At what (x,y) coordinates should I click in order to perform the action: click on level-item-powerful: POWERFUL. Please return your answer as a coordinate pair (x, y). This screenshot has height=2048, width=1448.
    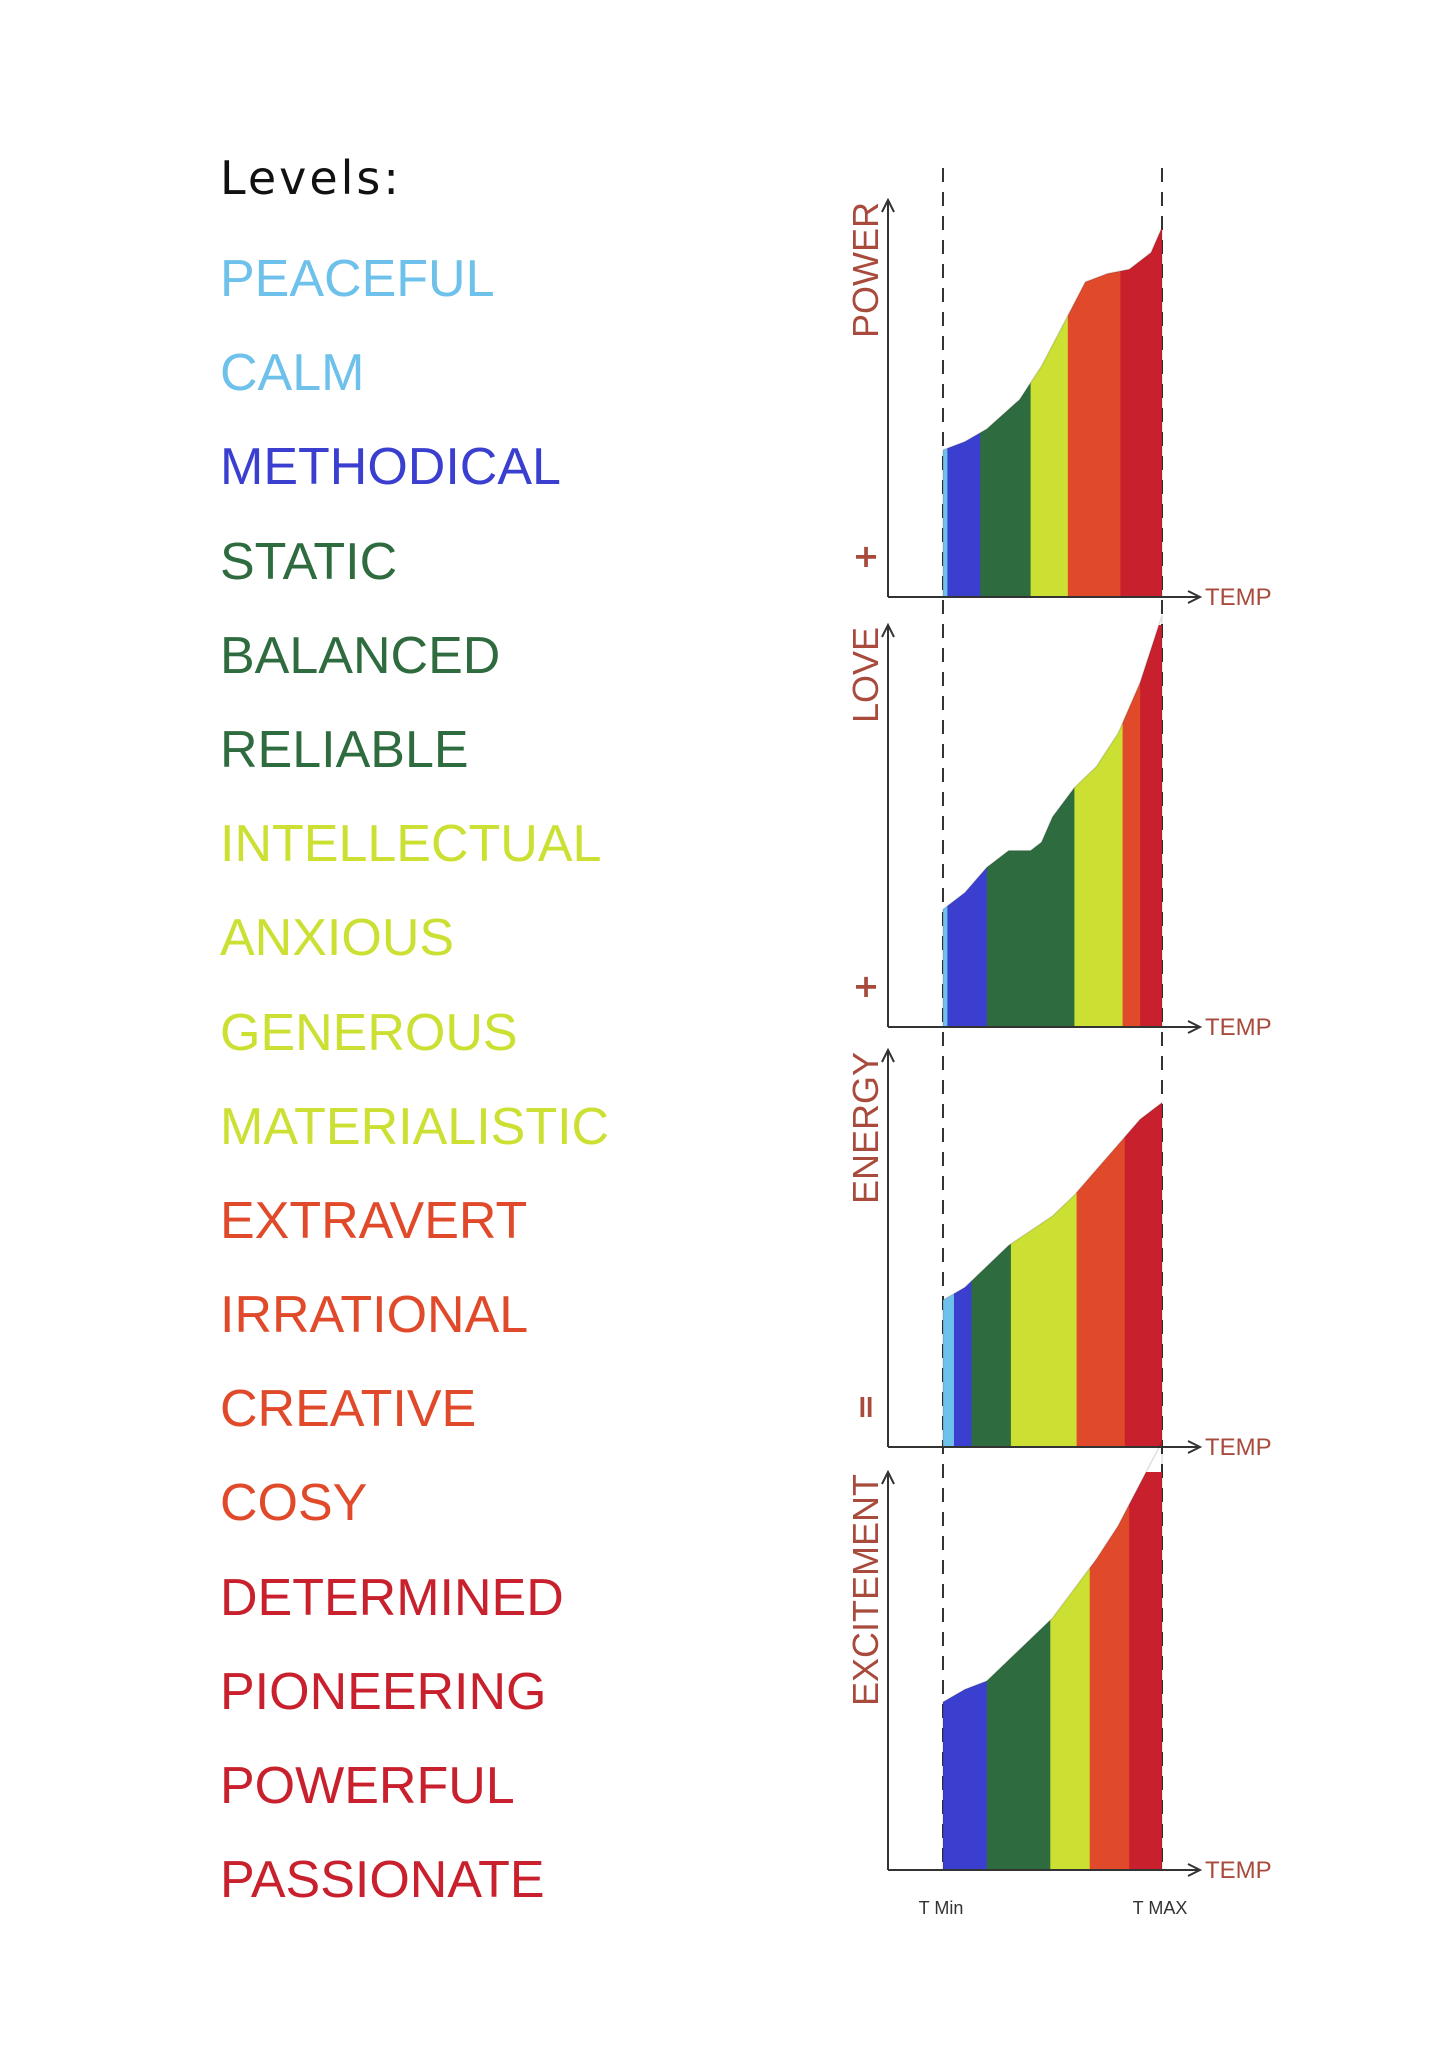
    Looking at the image, I should click on (367, 1786).